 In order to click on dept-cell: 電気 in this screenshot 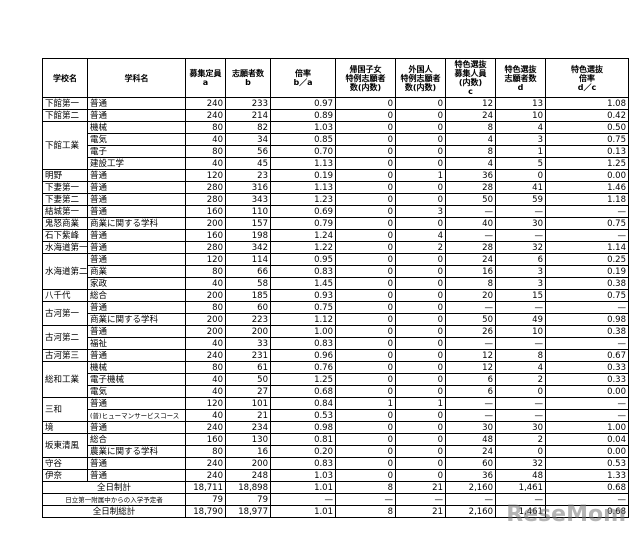, I will do `click(136, 391)`.